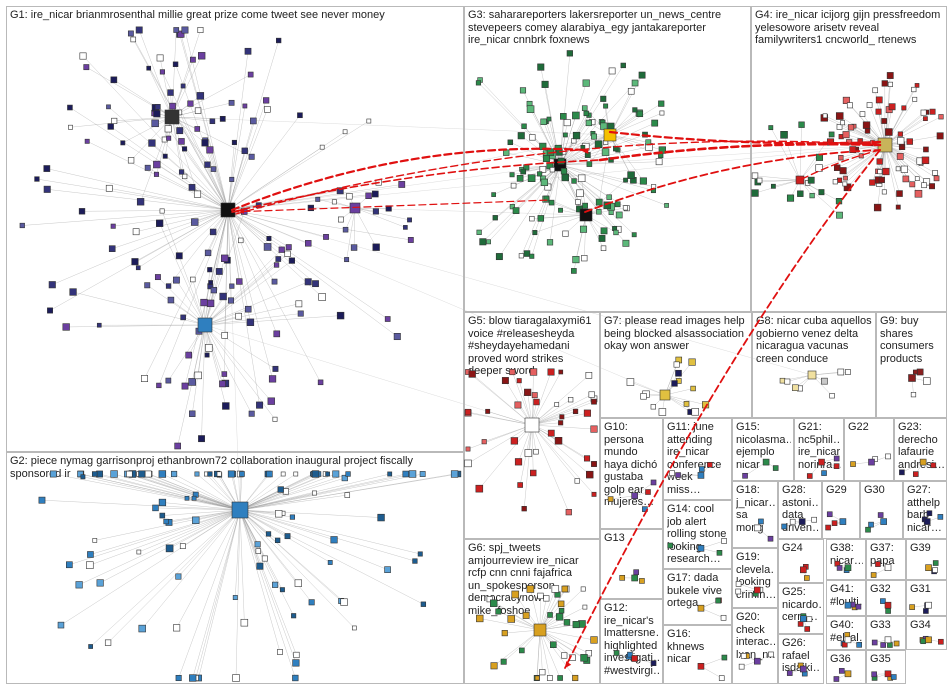  Describe the element at coordinates (636, 572) in the screenshot. I see `node-g13` at that location.